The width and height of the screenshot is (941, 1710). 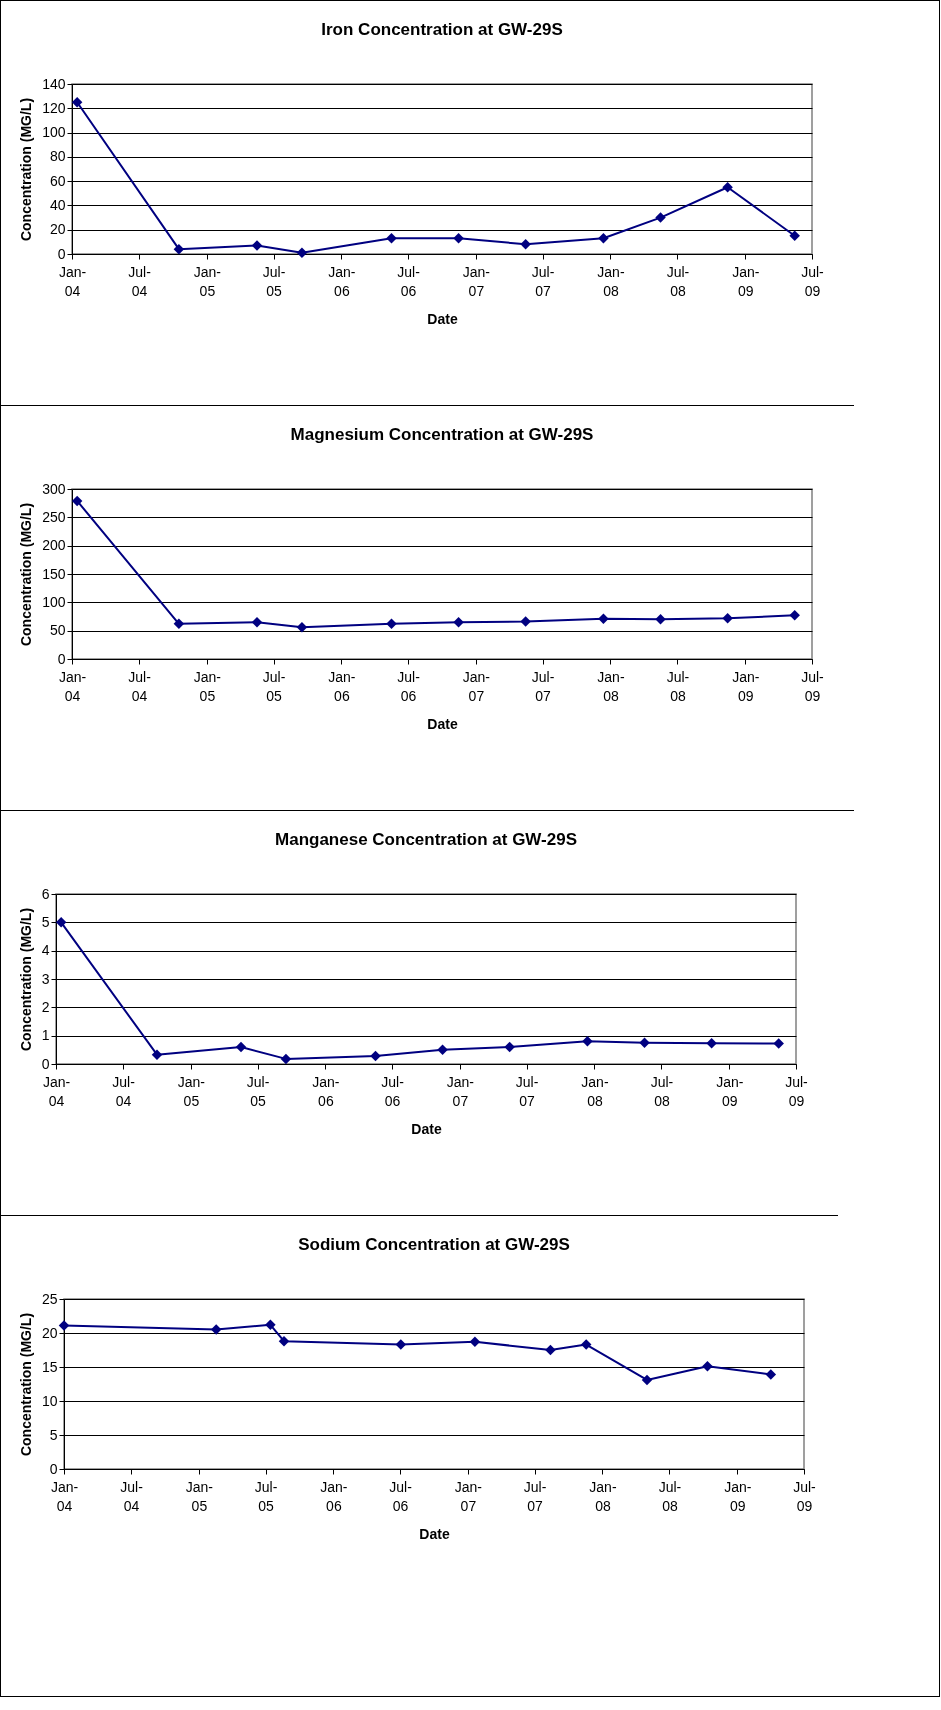 I want to click on y-tick-label: 40, so click(x=57, y=204).